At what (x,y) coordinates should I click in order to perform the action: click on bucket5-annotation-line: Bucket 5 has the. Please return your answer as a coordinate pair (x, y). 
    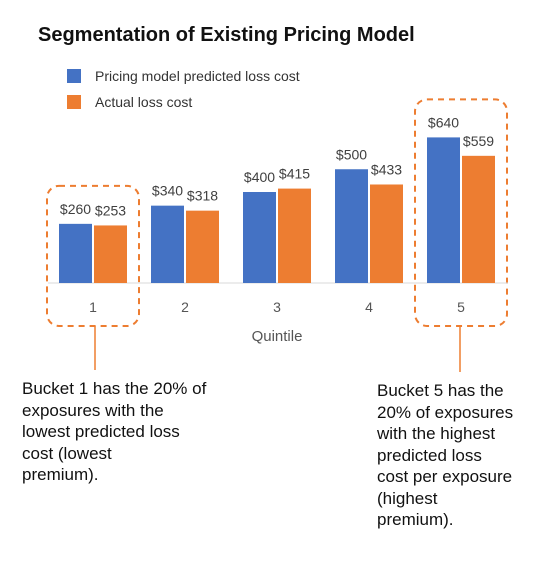
    Looking at the image, I should click on (440, 390).